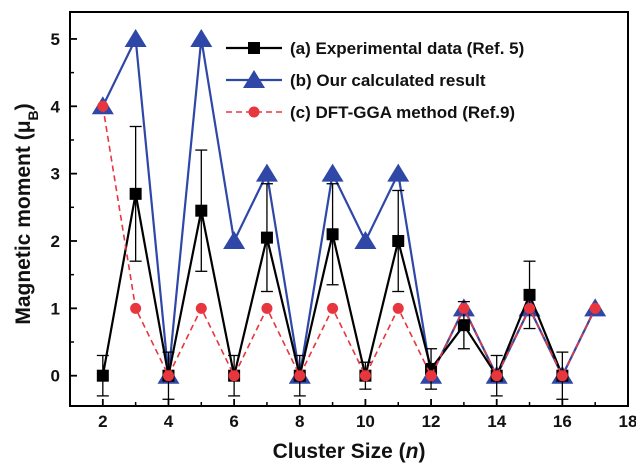 The height and width of the screenshot is (466, 636). What do you see at coordinates (233, 421) in the screenshot?
I see `x-tick-label: 6` at bounding box center [233, 421].